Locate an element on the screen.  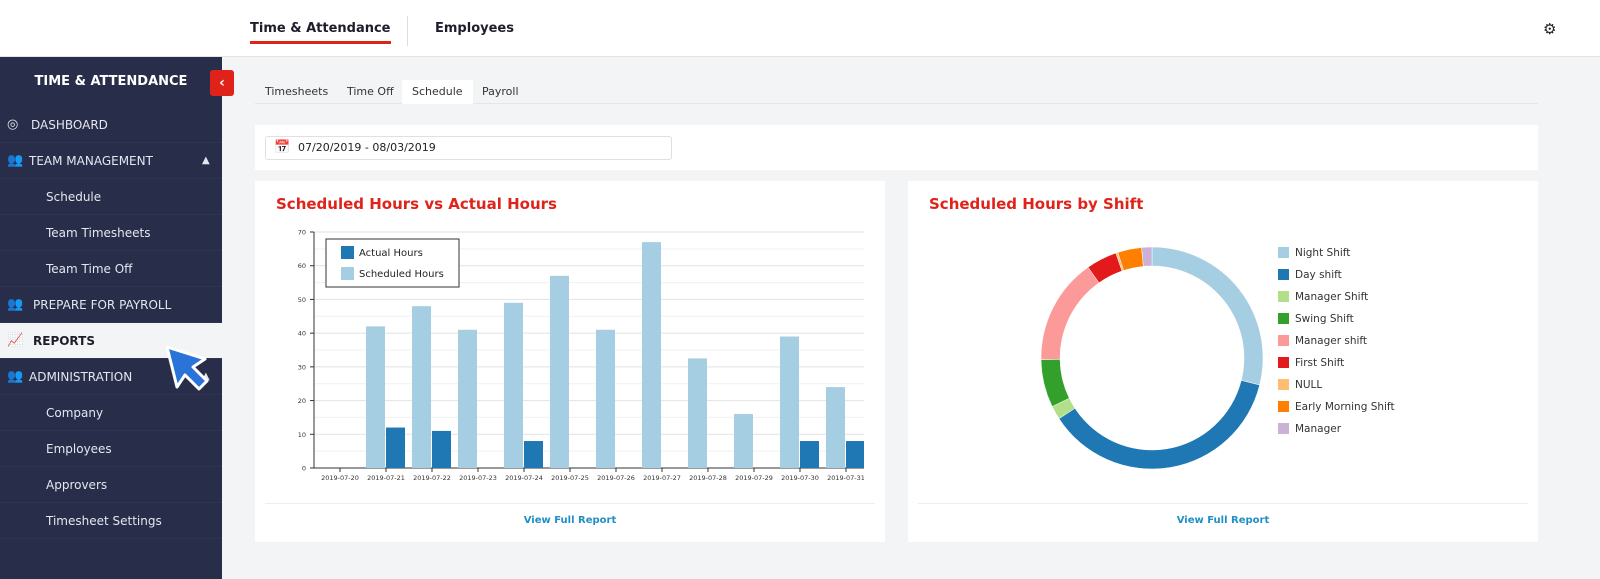
sidebar-item-prepare-for-payroll: 👥 PREPARE FOR PAYROLL is located at coordinates (111, 305).